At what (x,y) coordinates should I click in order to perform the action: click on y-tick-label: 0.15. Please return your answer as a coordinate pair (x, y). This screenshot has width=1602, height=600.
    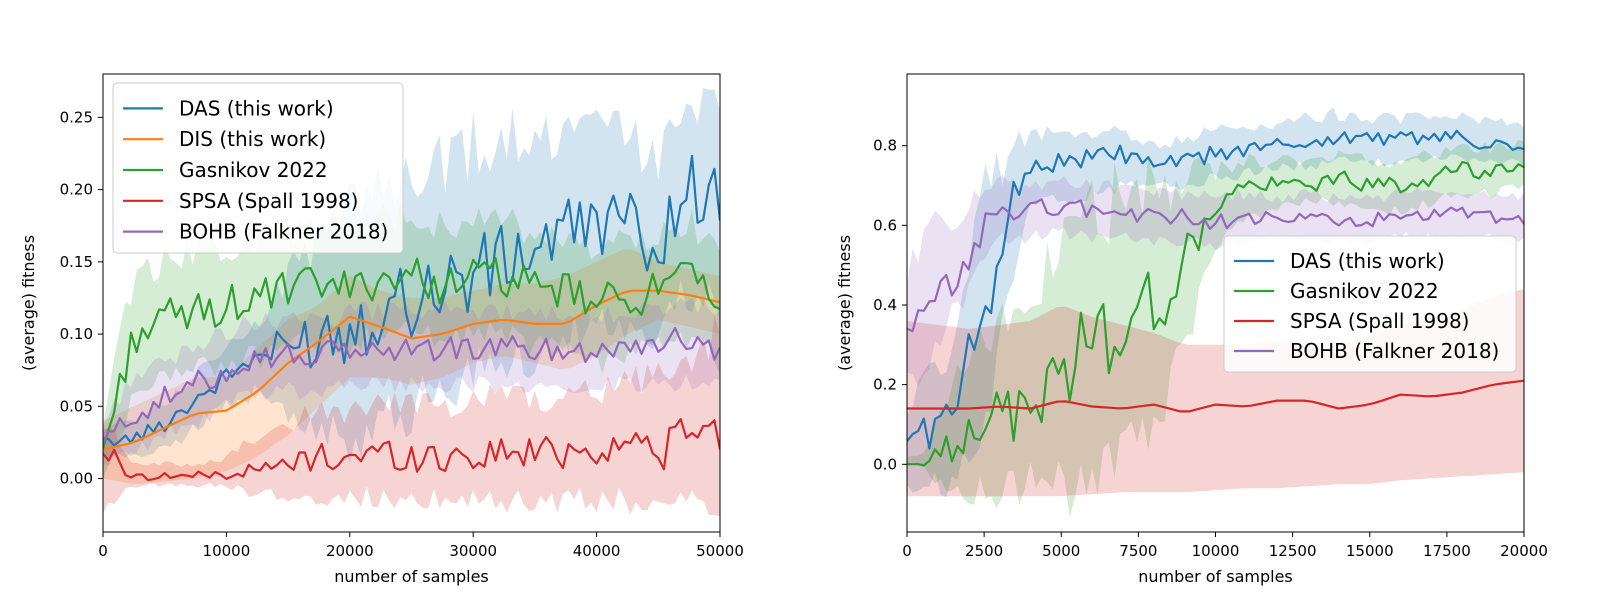
    Looking at the image, I should click on (76, 262).